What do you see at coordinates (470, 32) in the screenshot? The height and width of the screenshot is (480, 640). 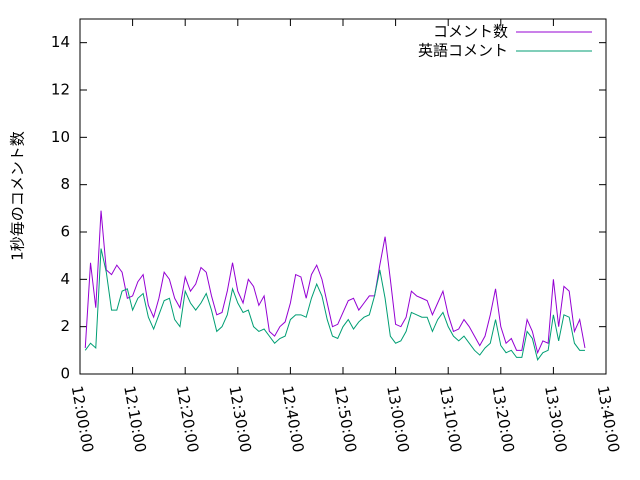 I see `legend-label: コメント数` at bounding box center [470, 32].